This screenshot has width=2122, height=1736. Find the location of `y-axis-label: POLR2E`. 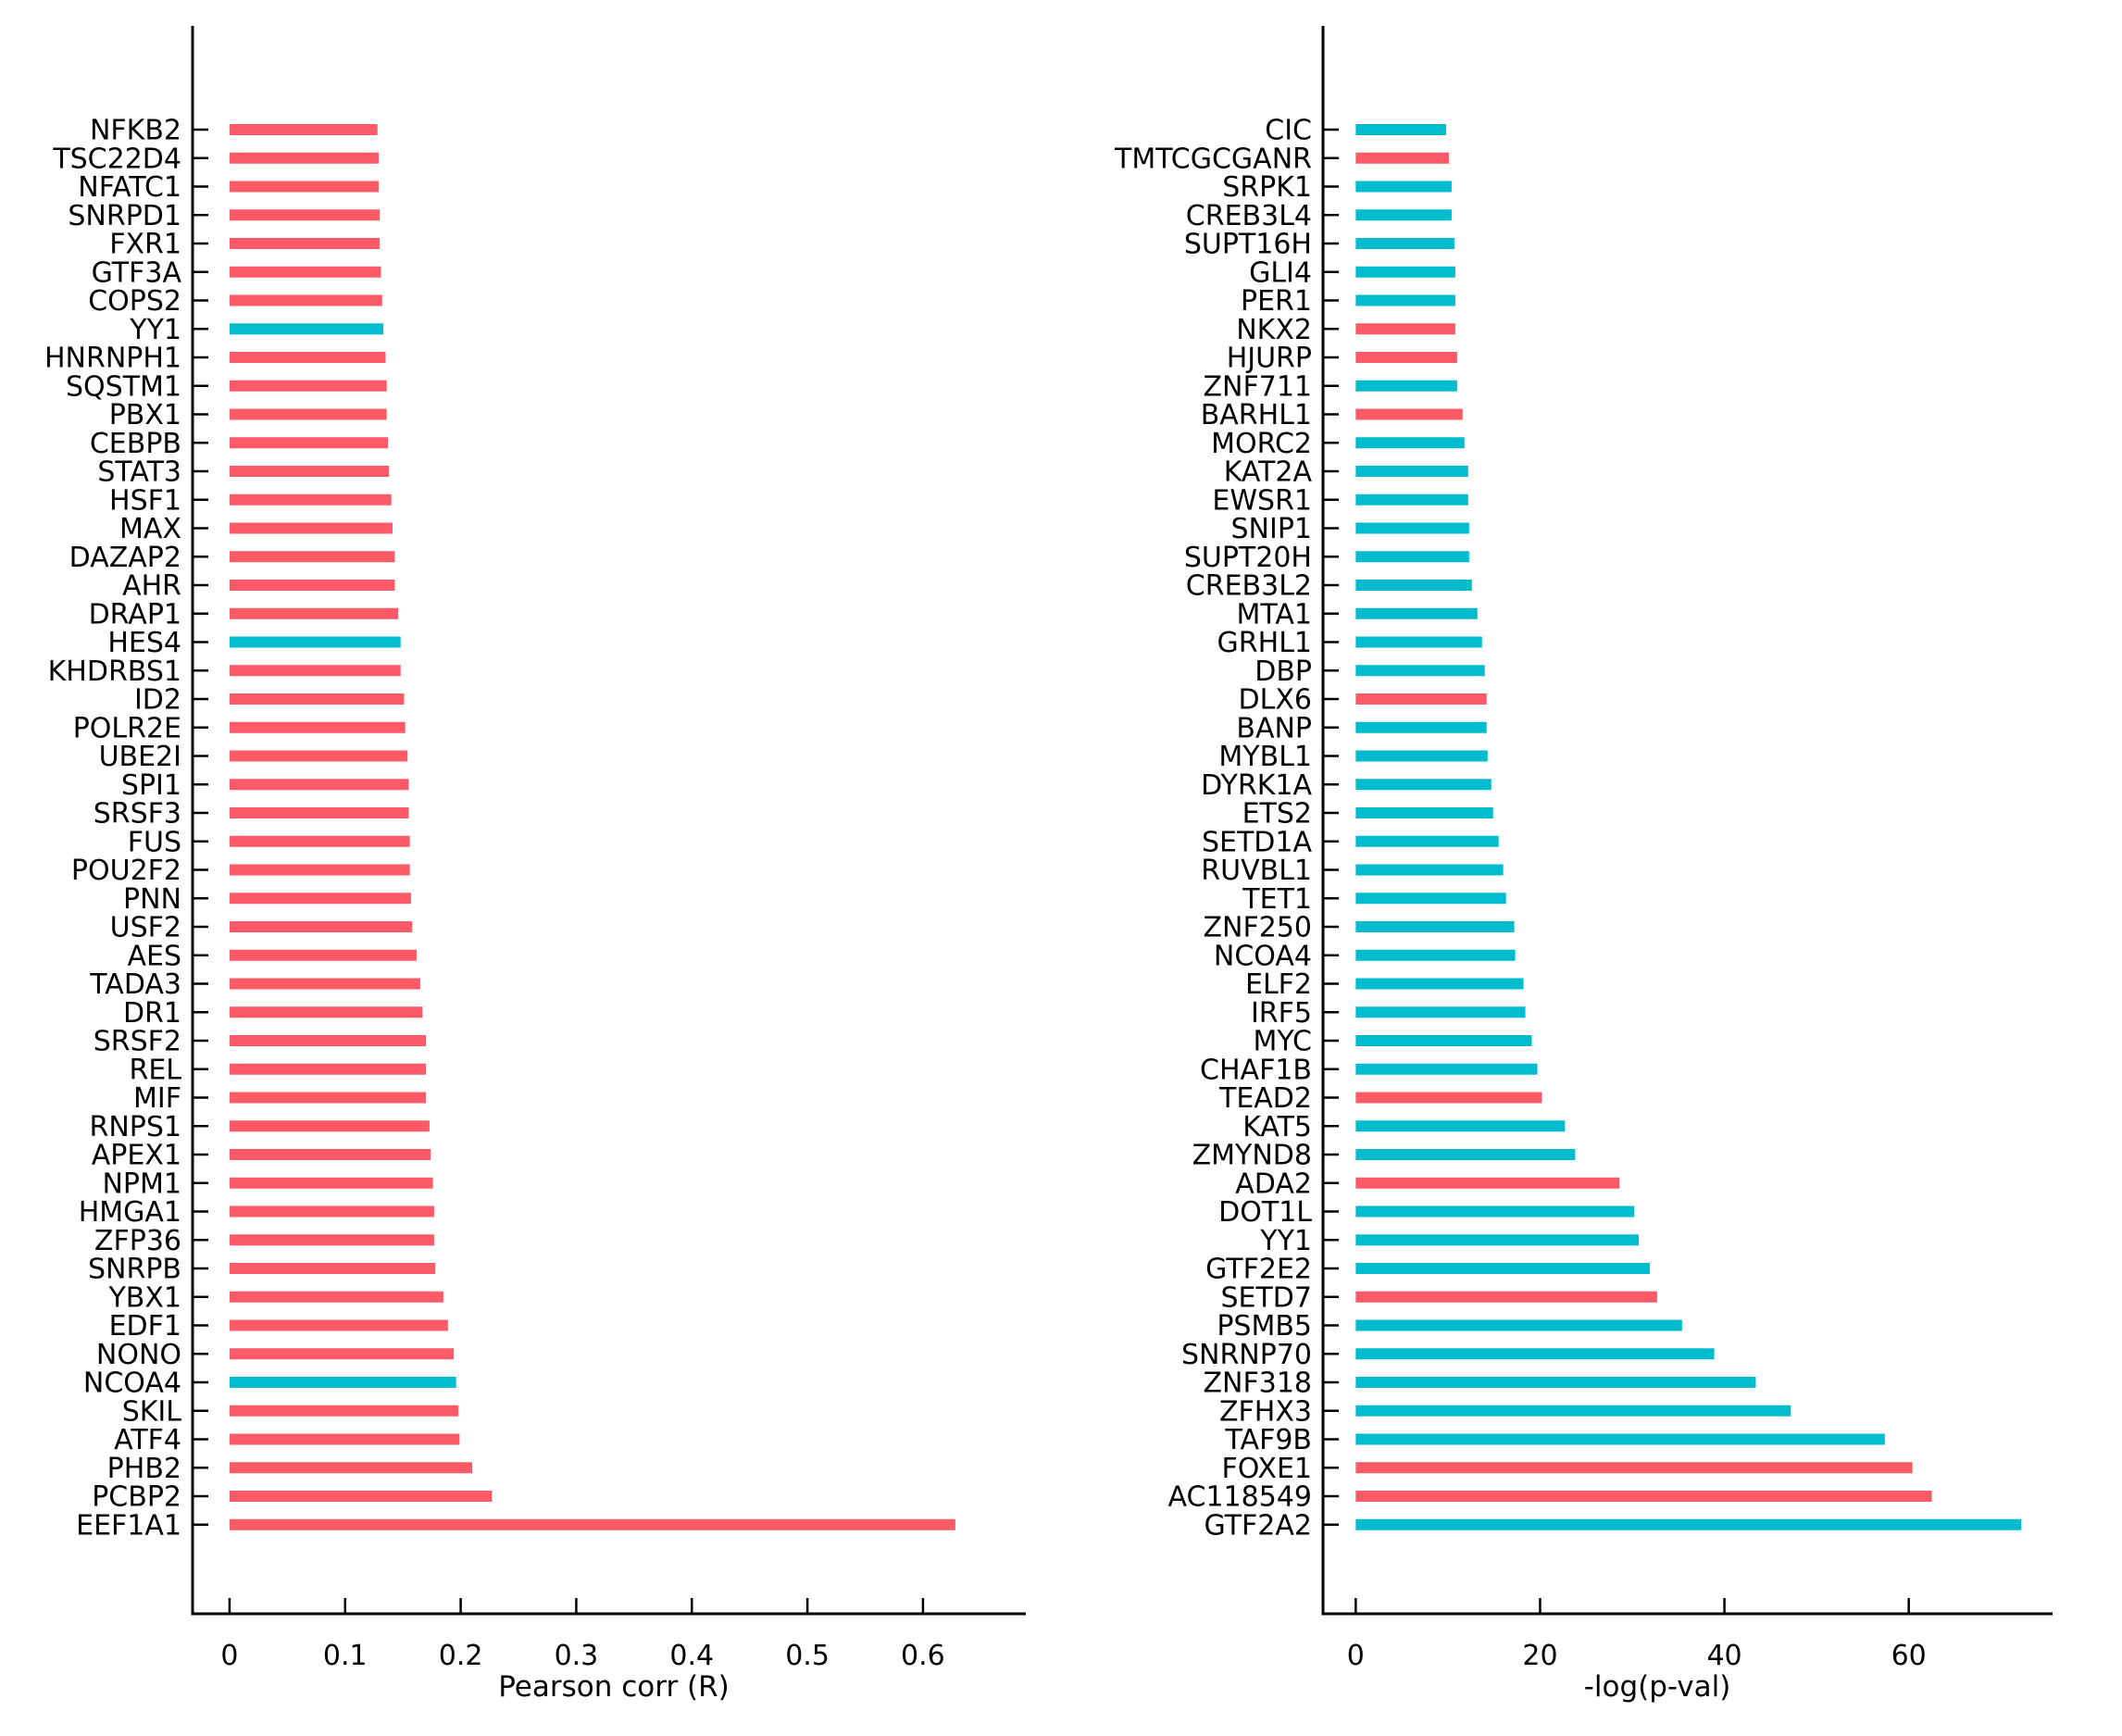

y-axis-label: POLR2E is located at coordinates (127, 728).